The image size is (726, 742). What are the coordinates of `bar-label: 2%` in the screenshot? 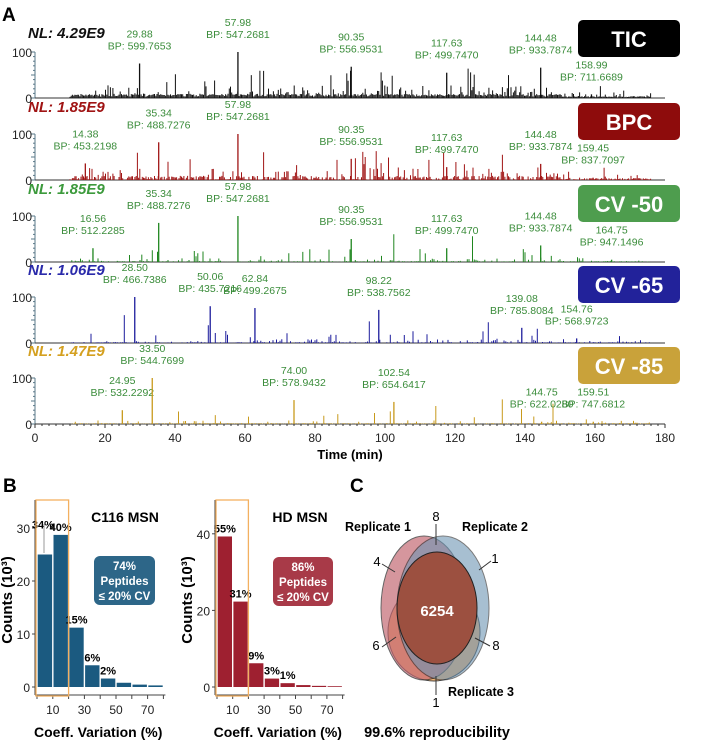 It's located at (108, 672).